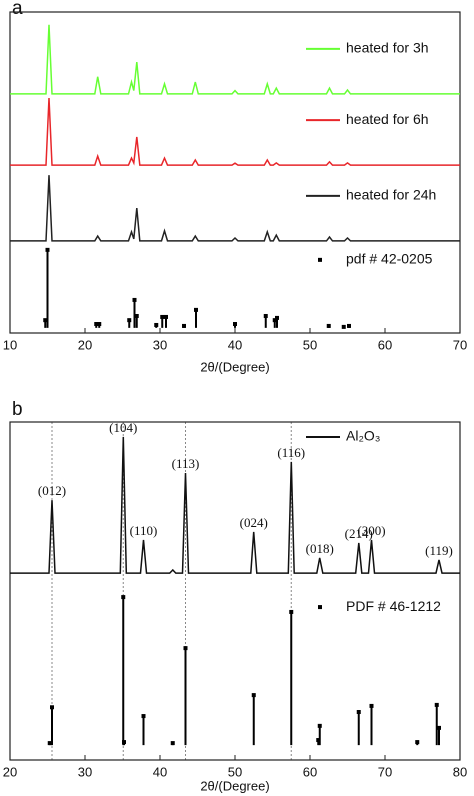  What do you see at coordinates (320, 548) in the screenshot?
I see `peak-label: (018)` at bounding box center [320, 548].